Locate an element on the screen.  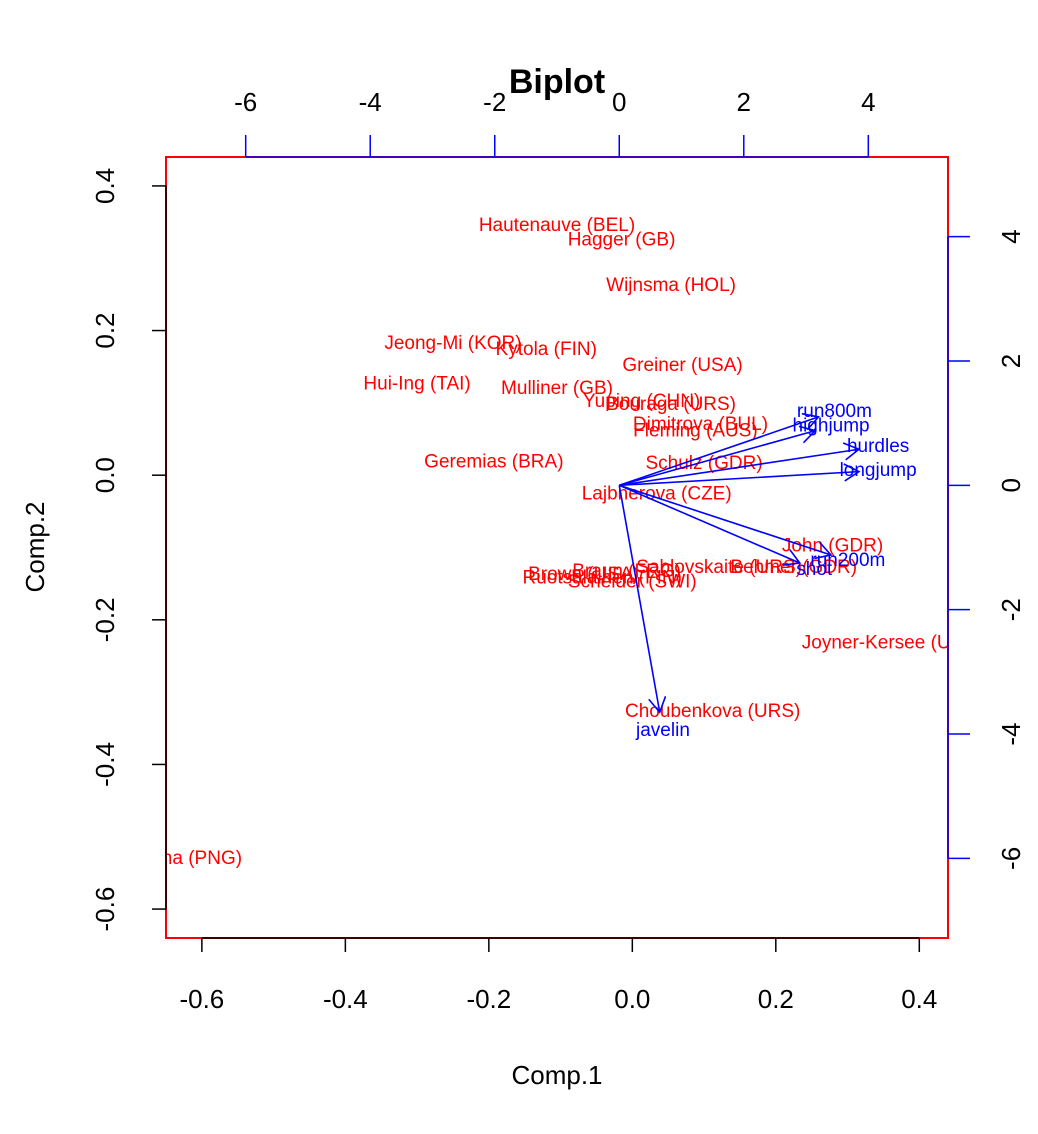
left-axis: -0.6 -0.4 -0.2 0.0 0.2 0.4 is located at coordinates (128, 550).